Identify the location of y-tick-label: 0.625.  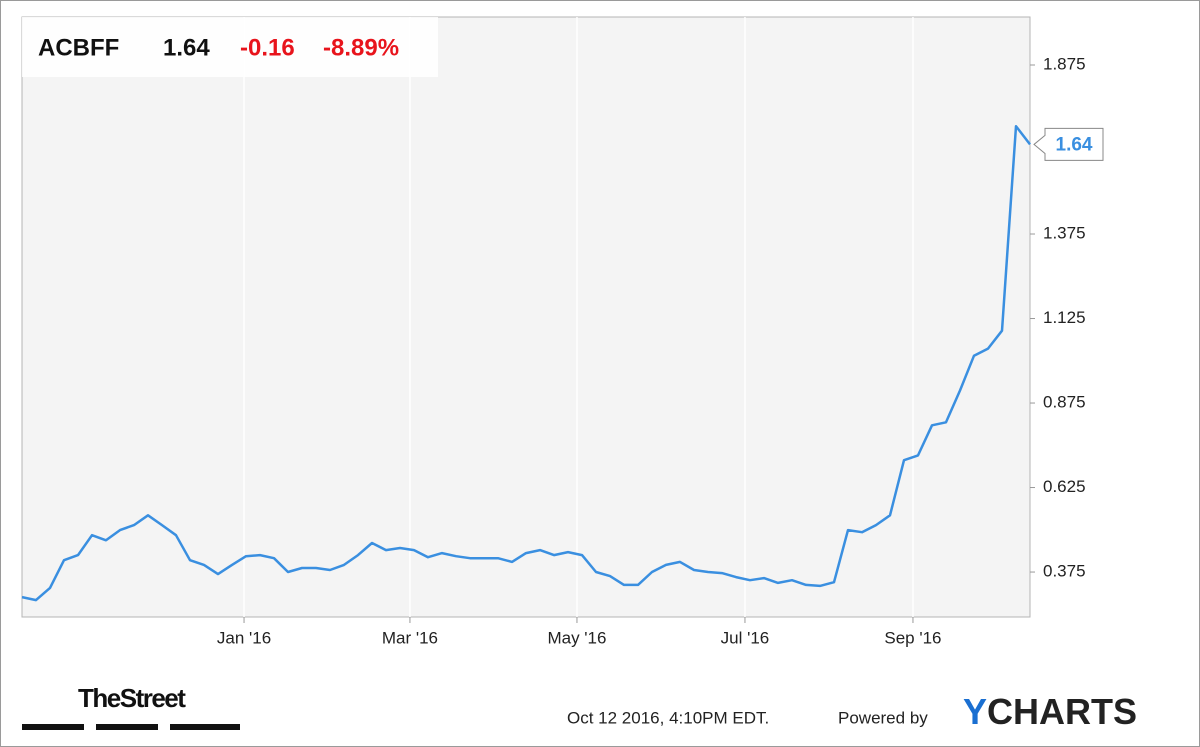
(1064, 486).